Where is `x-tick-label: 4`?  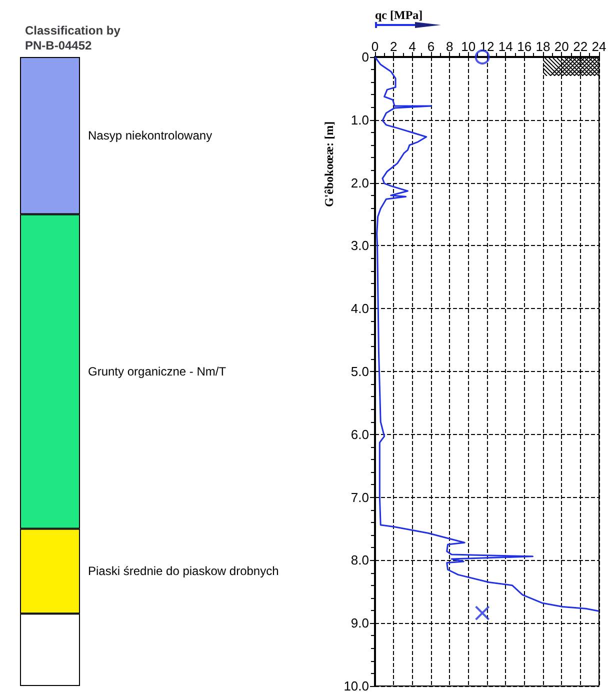 x-tick-label: 4 is located at coordinates (412, 46).